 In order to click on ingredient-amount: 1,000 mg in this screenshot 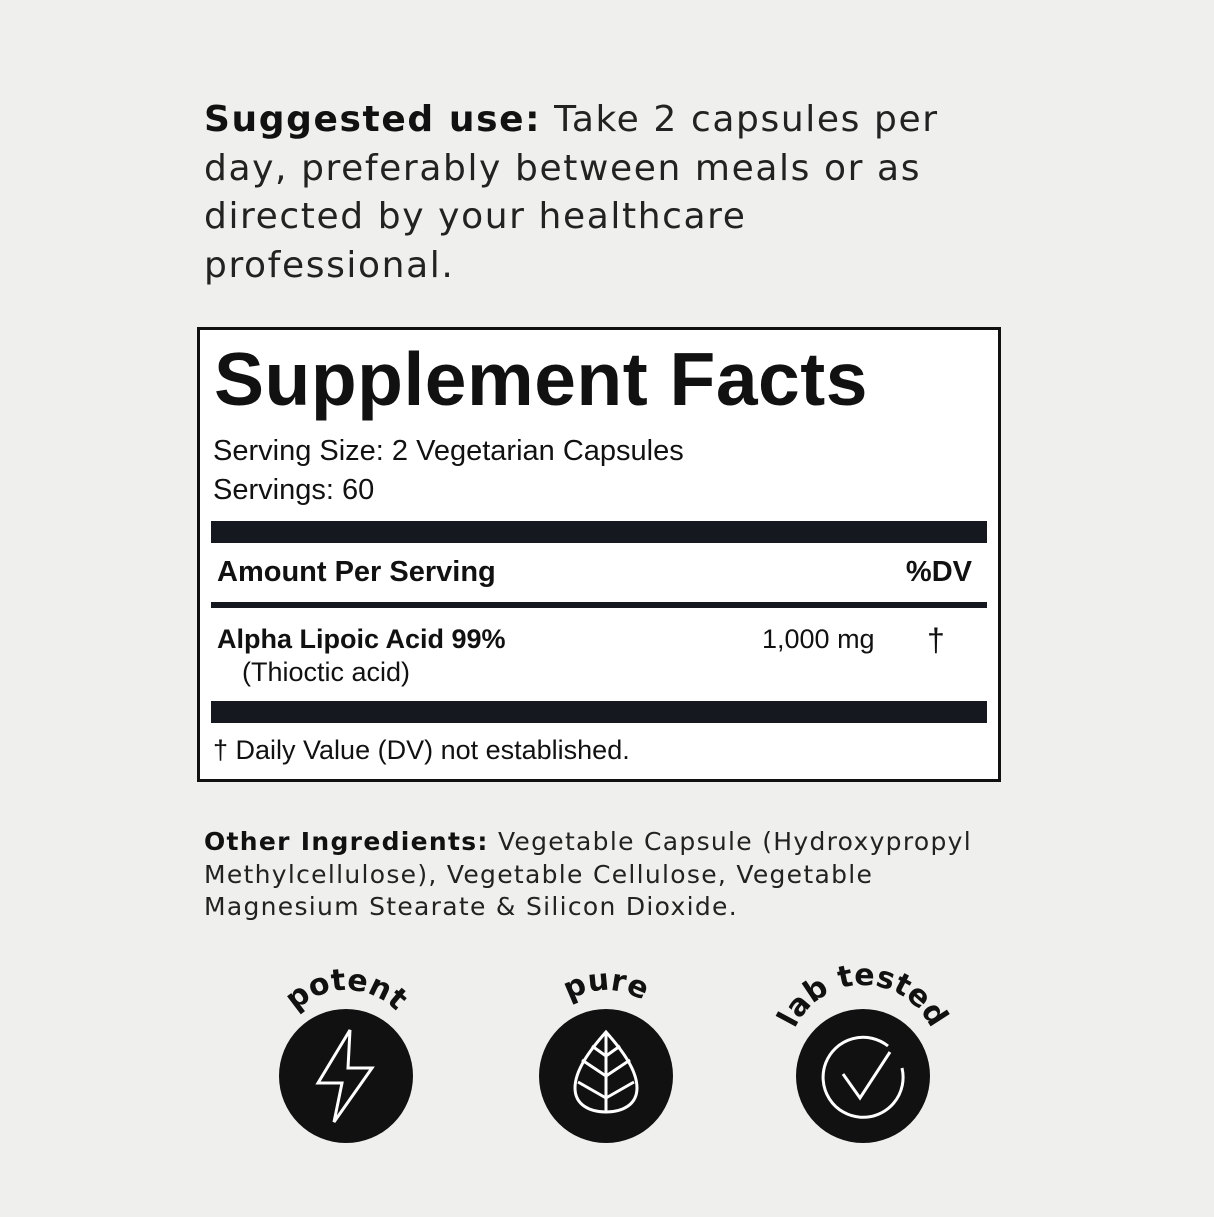, I will do `click(818, 639)`.